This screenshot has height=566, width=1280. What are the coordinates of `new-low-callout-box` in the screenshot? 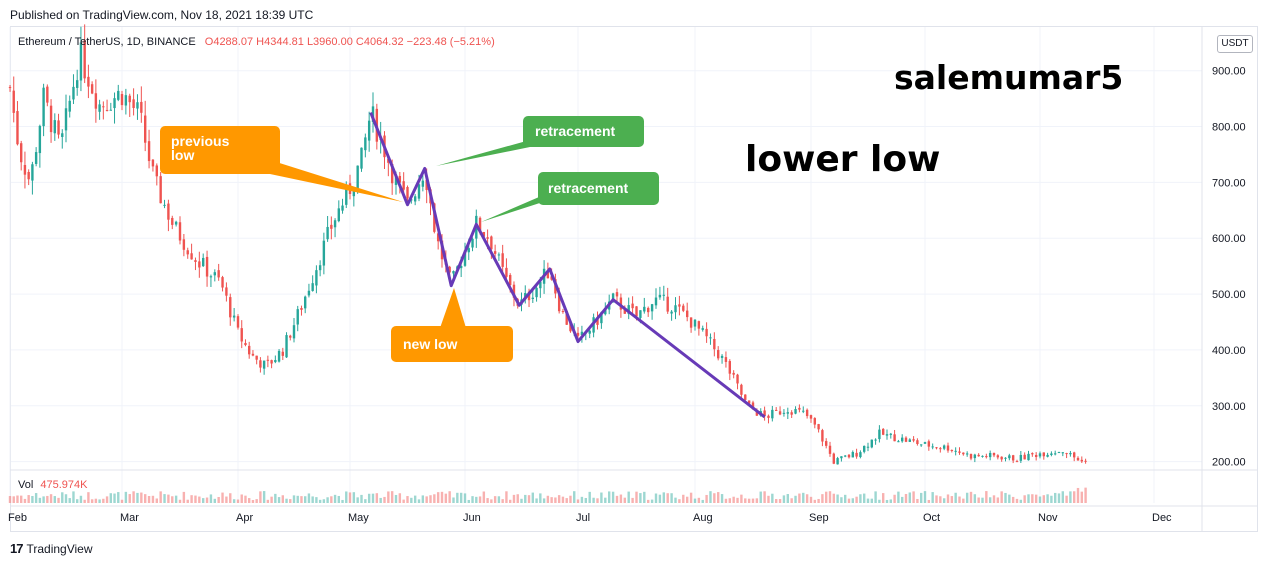 It's located at (452, 344).